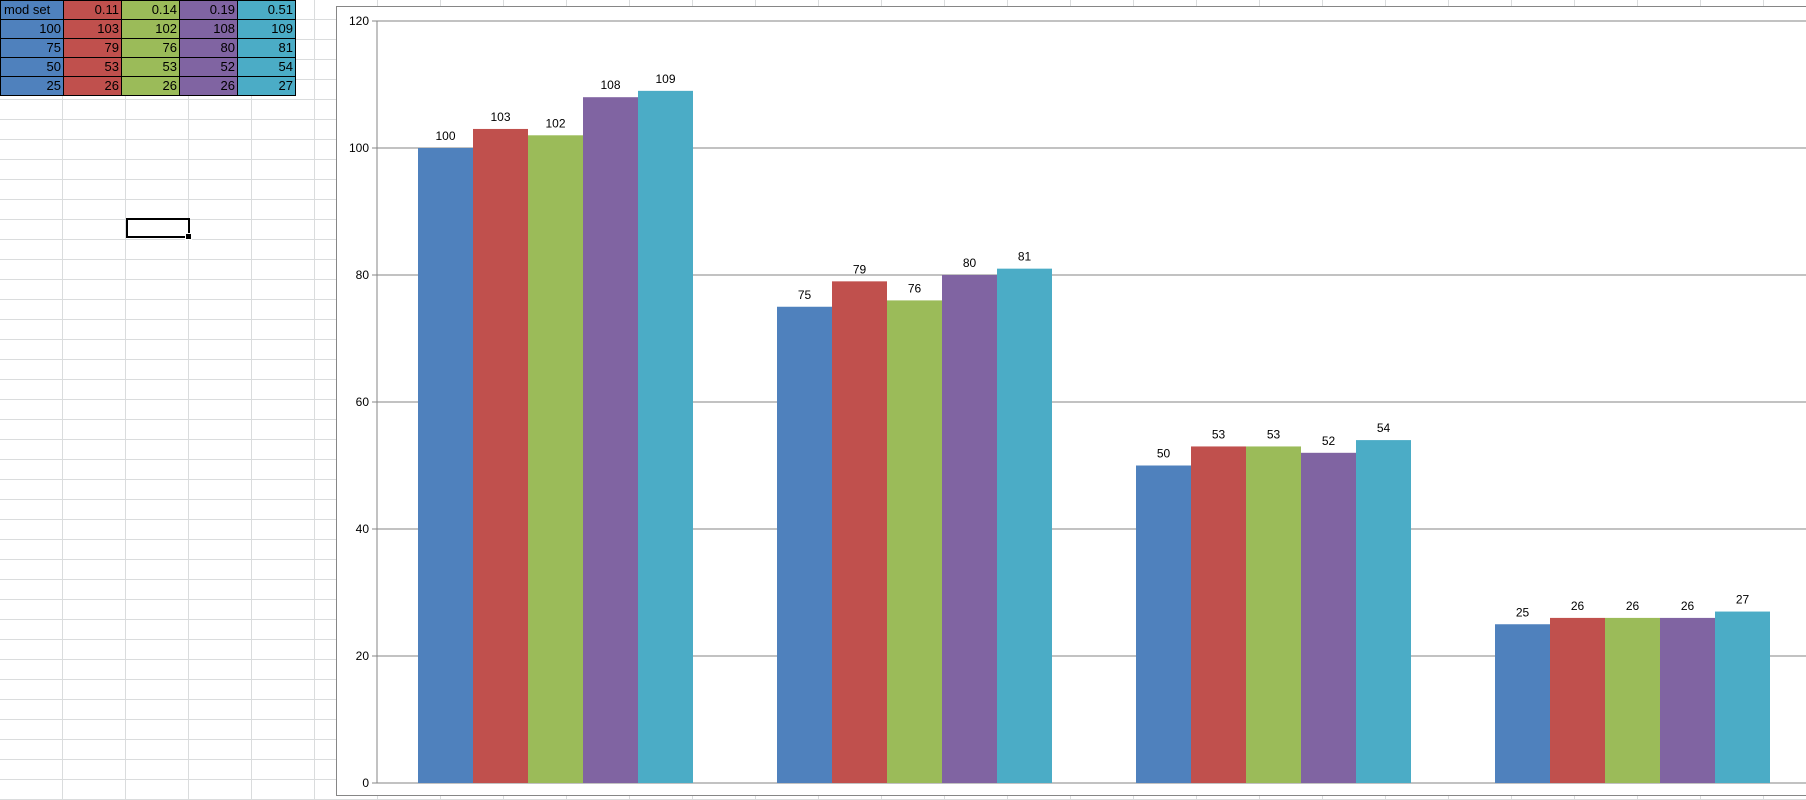 Image resolution: width=1806 pixels, height=800 pixels. What do you see at coordinates (1025, 257) in the screenshot?
I see `data-label: 81` at bounding box center [1025, 257].